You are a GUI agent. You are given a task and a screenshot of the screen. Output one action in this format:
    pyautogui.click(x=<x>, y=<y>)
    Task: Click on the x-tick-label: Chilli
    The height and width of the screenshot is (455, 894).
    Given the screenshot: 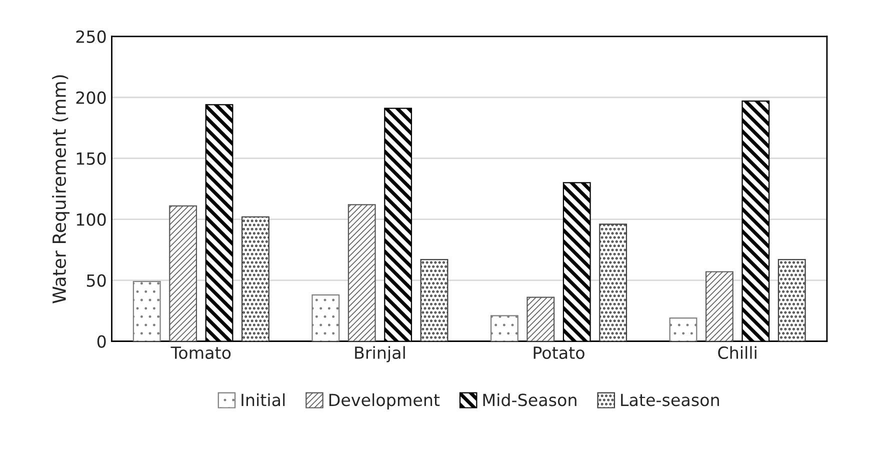 What is the action you would take?
    pyautogui.click(x=737, y=353)
    